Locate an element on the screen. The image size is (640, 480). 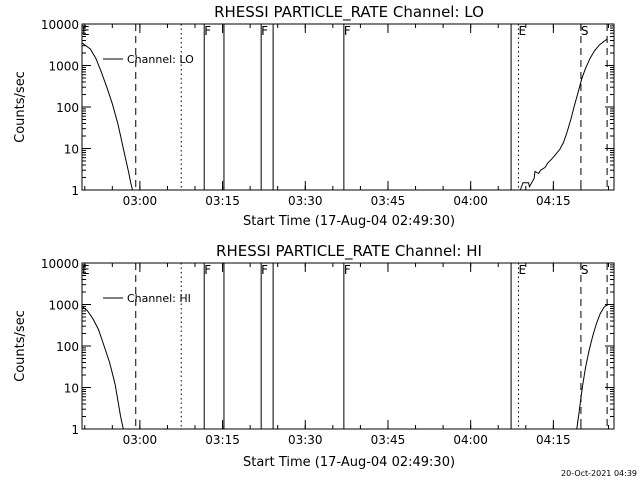
chart-title: RHESSI PARTICLE_RATE Channel: HI is located at coordinates (349, 251).